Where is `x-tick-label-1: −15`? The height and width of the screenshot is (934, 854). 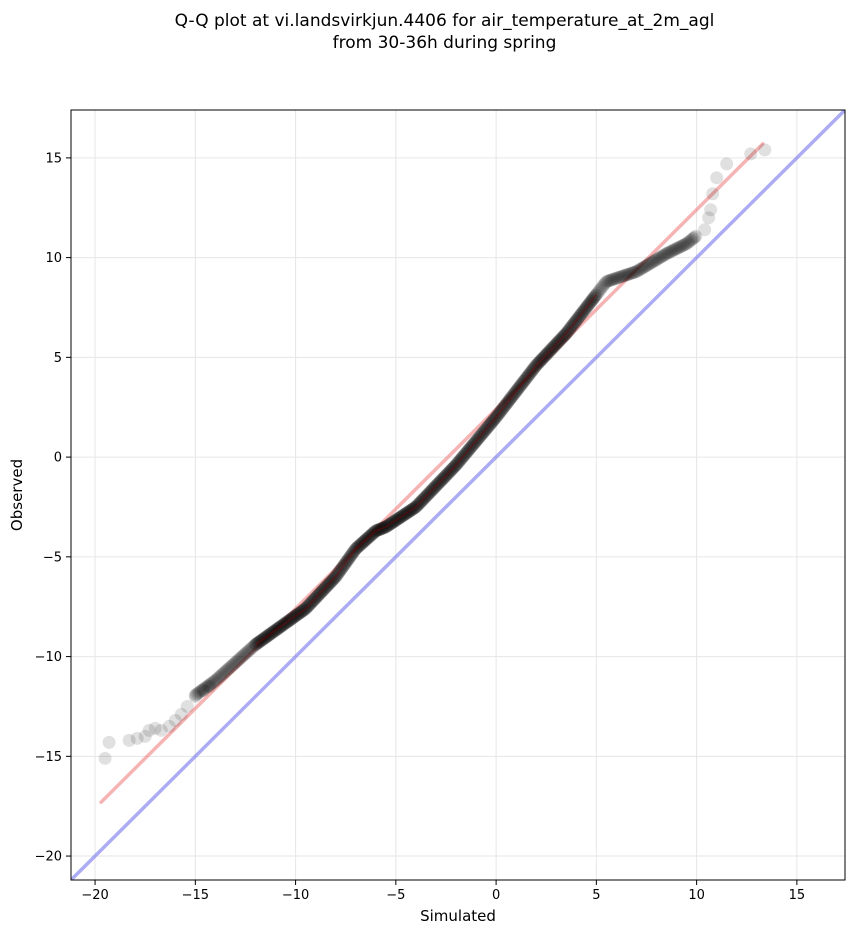 x-tick-label-1: −15 is located at coordinates (195, 895).